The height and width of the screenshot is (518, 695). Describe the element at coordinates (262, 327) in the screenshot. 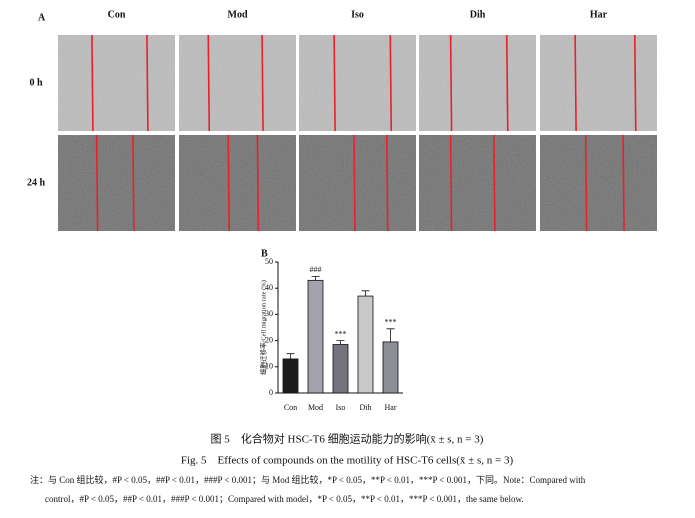

I see `y-axis-label: 细胞迁移率/Cell migration rate (%)` at that location.